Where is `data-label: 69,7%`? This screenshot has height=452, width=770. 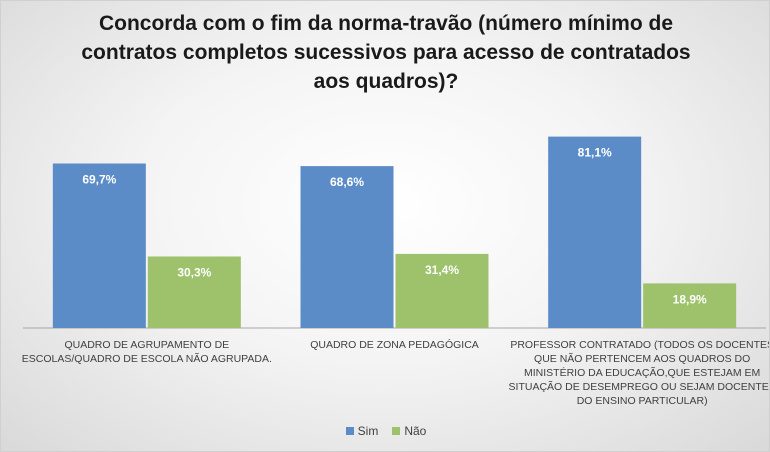 data-label: 69,7% is located at coordinates (99, 180).